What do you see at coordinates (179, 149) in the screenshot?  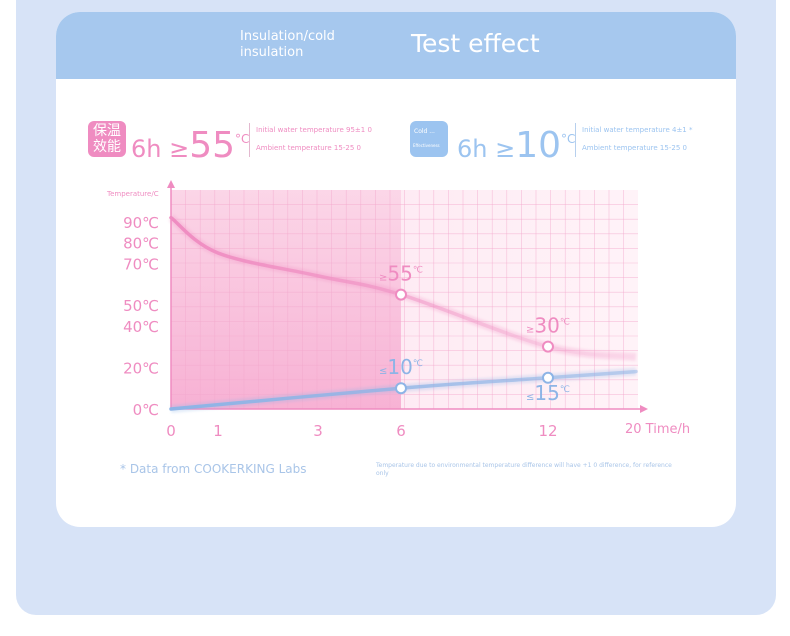 I see `warm-sign: ≥` at bounding box center [179, 149].